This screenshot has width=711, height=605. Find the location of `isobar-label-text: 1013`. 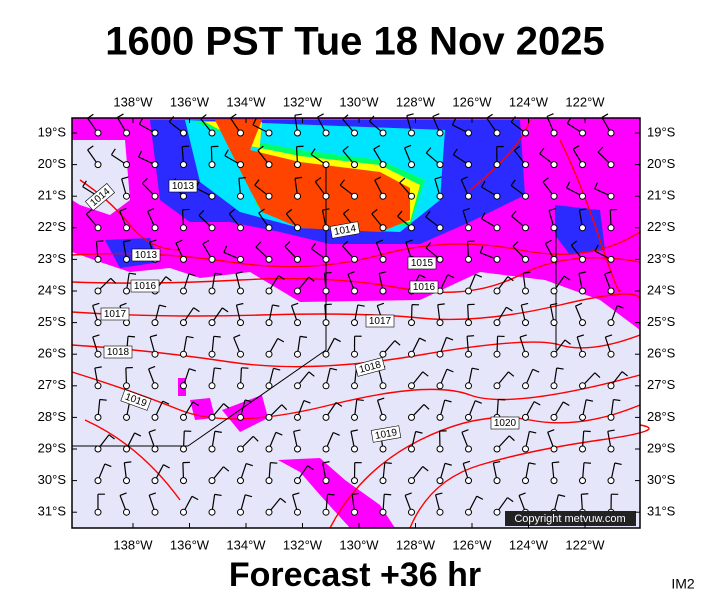

isobar-label-text: 1013 is located at coordinates (146, 255).